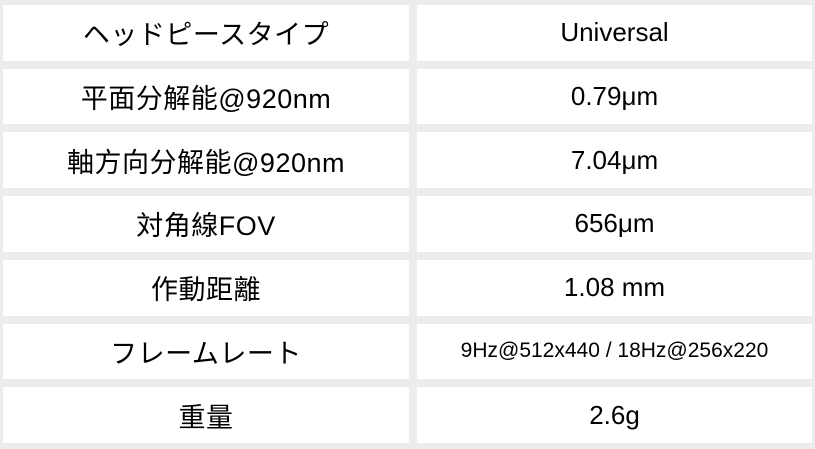 Image resolution: width=815 pixels, height=449 pixels. What do you see at coordinates (206, 415) in the screenshot?
I see `spec-label-weight: 重量` at bounding box center [206, 415].